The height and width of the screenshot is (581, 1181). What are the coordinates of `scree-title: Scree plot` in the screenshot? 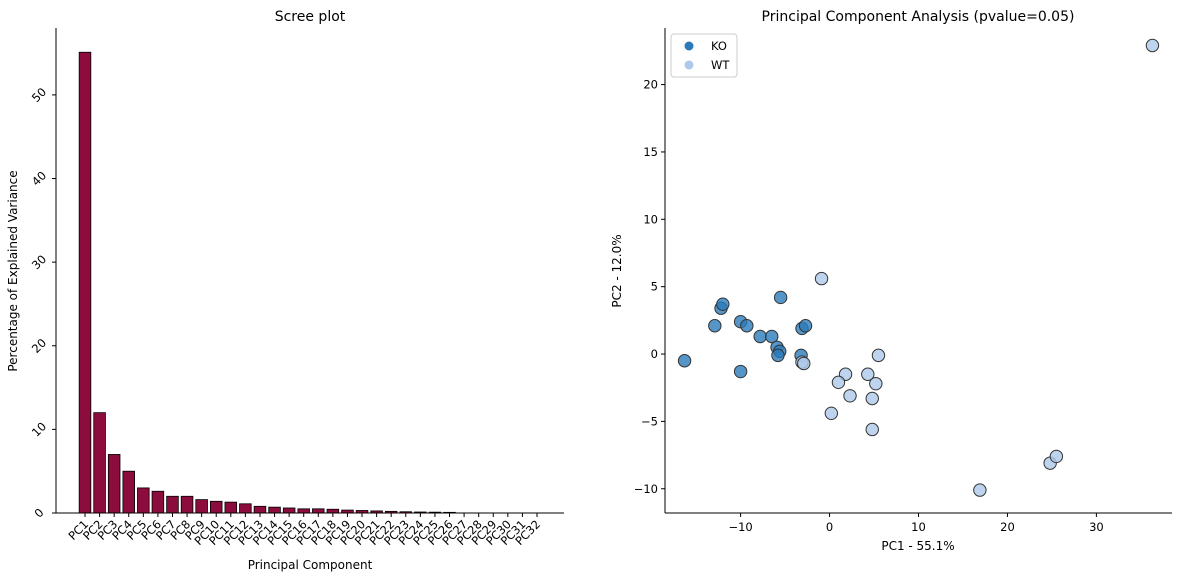 It's located at (310, 17).